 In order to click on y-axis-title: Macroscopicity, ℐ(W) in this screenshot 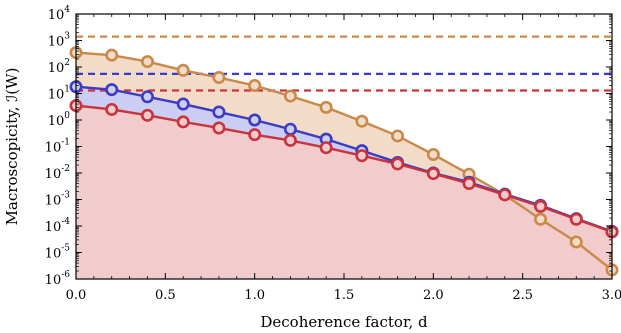, I will do `click(12, 147)`.